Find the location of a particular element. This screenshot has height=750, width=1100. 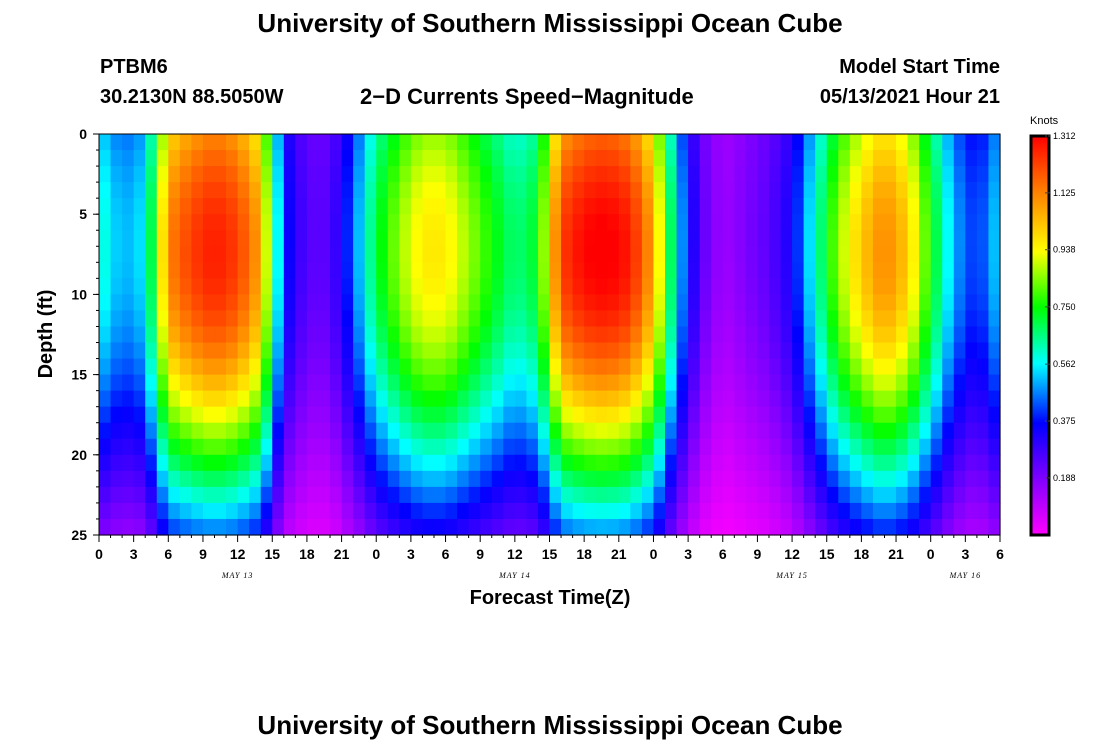

x-tick-label: 18 is located at coordinates (584, 554).